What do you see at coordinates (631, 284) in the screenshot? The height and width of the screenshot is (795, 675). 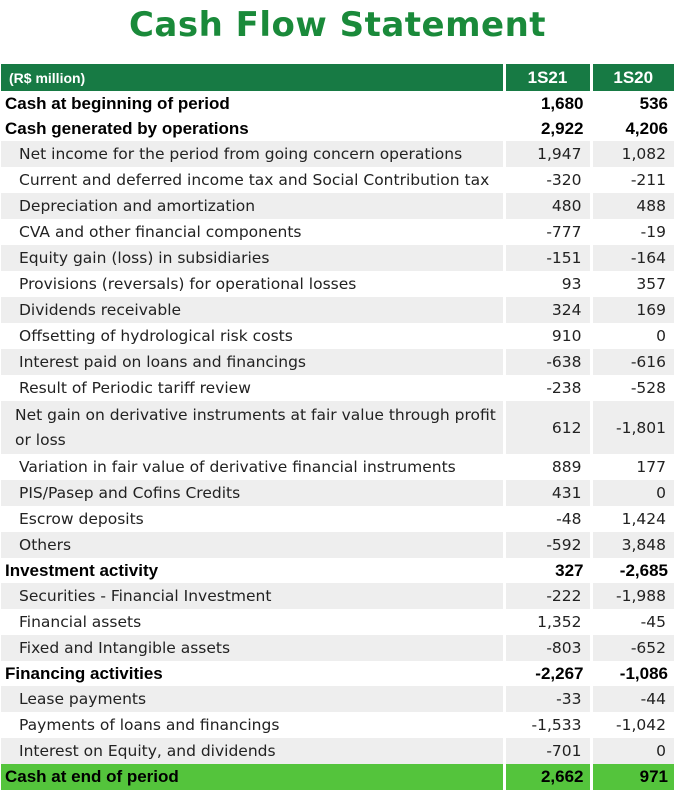 I see `row-value-1s20: 357` at bounding box center [631, 284].